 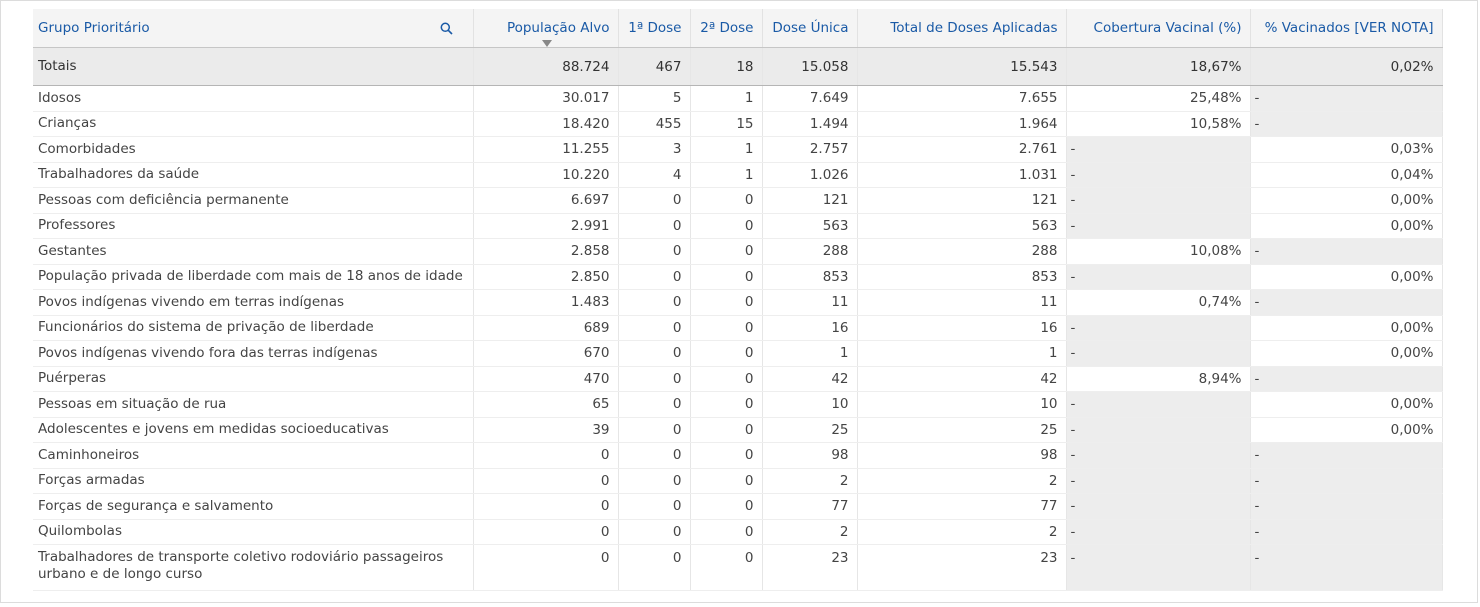 I want to click on row-label: Forças armadas, so click(x=253, y=481).